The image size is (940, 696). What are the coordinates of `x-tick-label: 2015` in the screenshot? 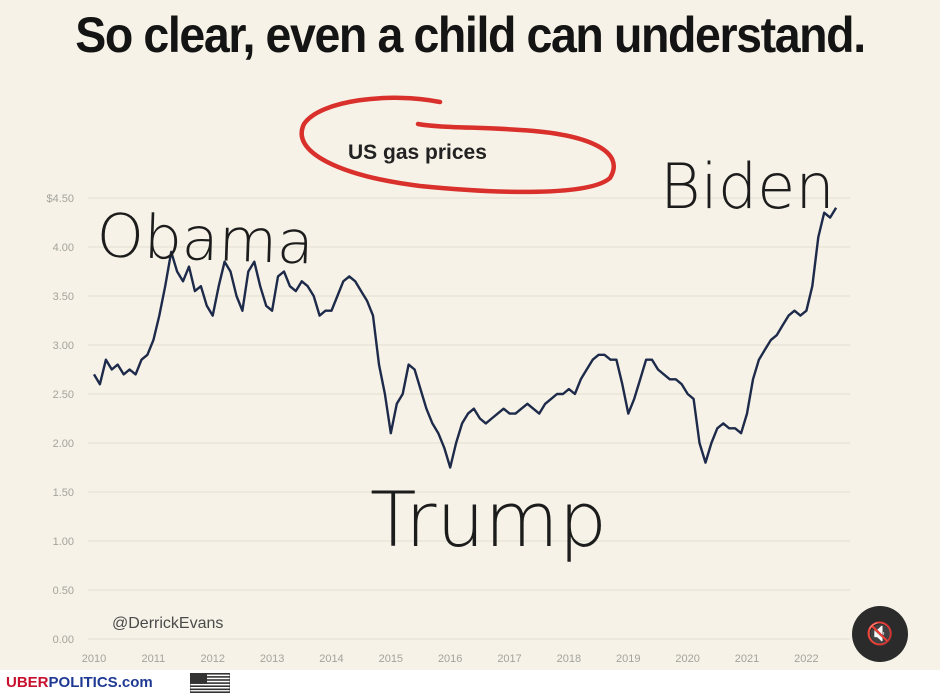 It's located at (391, 659).